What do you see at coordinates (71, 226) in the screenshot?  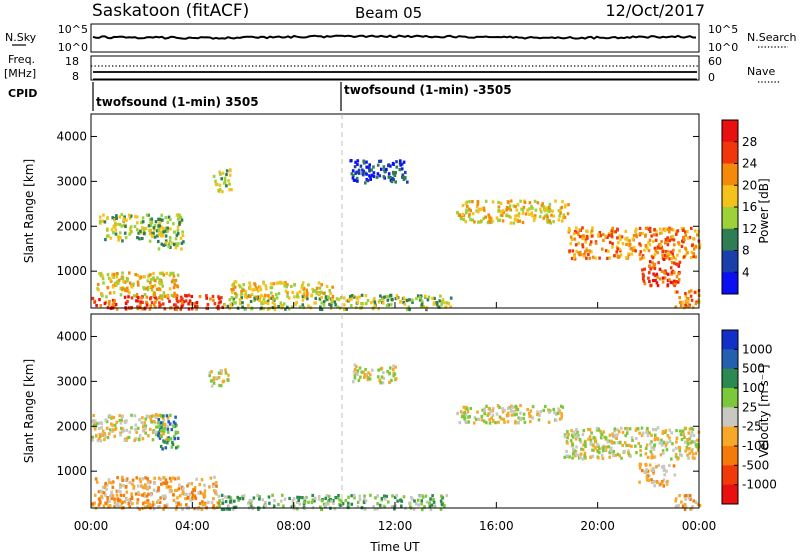 I see `y-tick-label: 2000` at bounding box center [71, 226].